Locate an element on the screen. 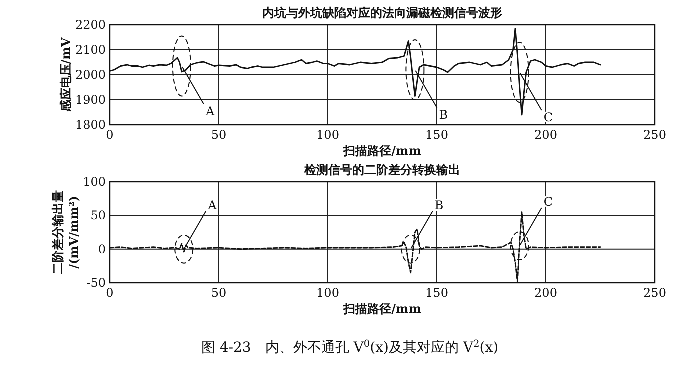 This screenshot has height=369, width=700. y-tick-label: 2100 is located at coordinates (90, 50).